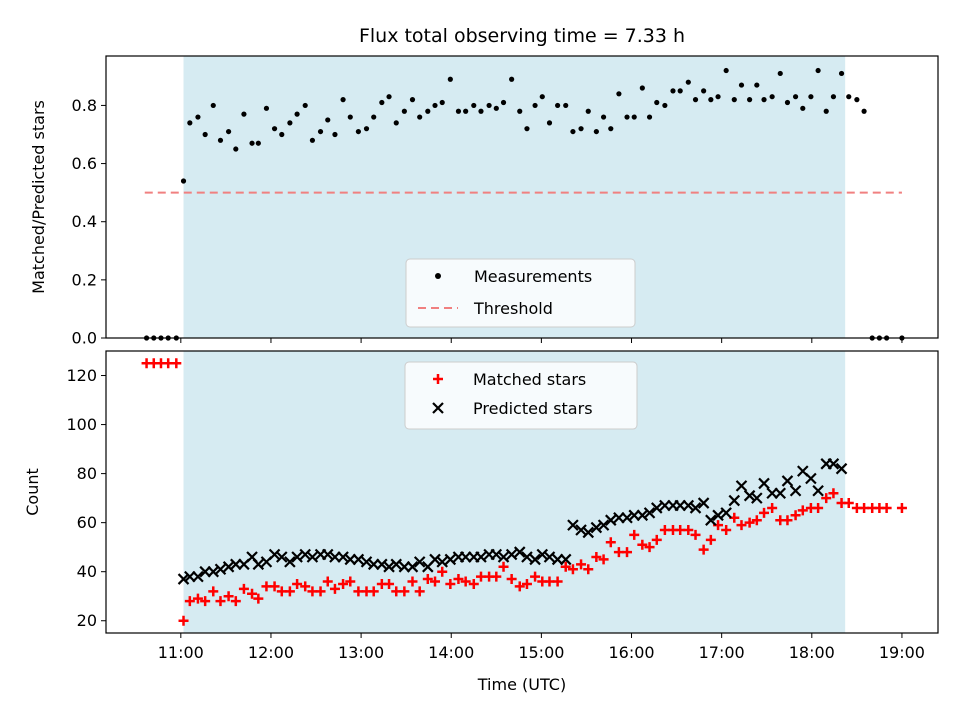 Image resolution: width=960 pixels, height=720 pixels. Describe the element at coordinates (533, 276) in the screenshot. I see `legend-measurements-label: Measurements` at that location.